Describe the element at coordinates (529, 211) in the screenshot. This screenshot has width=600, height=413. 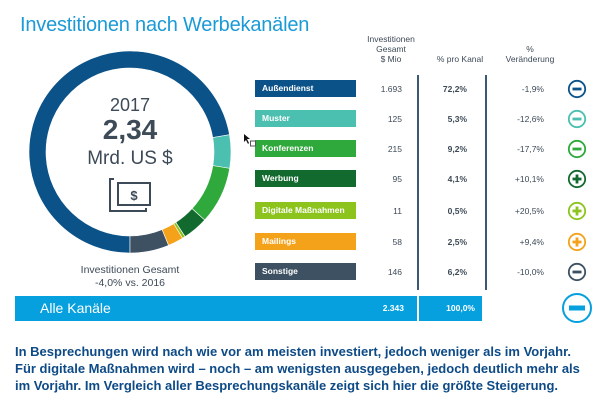
I see `cell-change: +20,5%` at that location.